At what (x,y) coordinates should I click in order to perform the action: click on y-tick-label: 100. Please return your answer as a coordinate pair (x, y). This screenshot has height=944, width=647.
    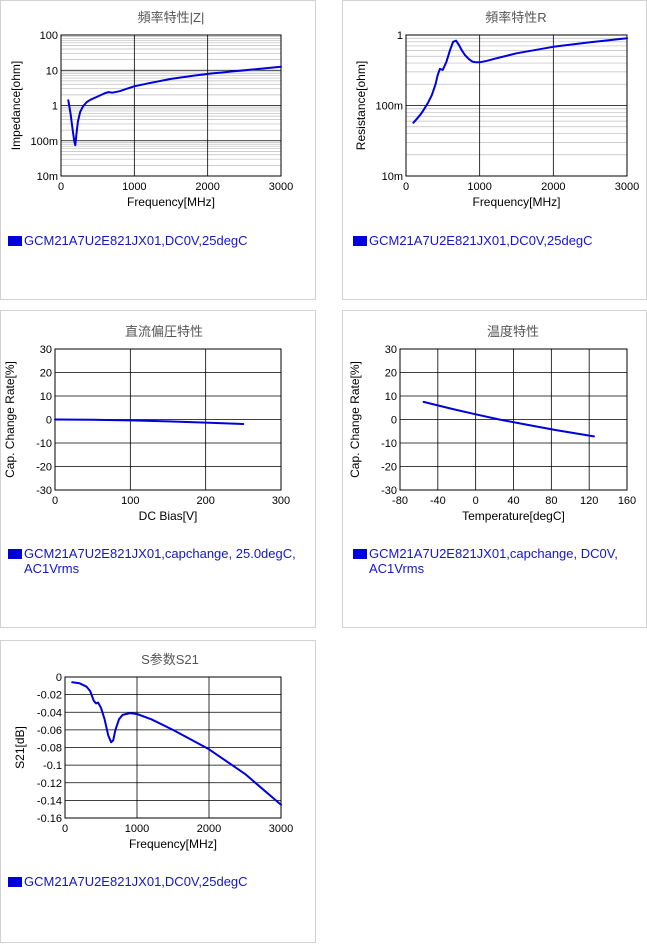
    Looking at the image, I should click on (49, 36).